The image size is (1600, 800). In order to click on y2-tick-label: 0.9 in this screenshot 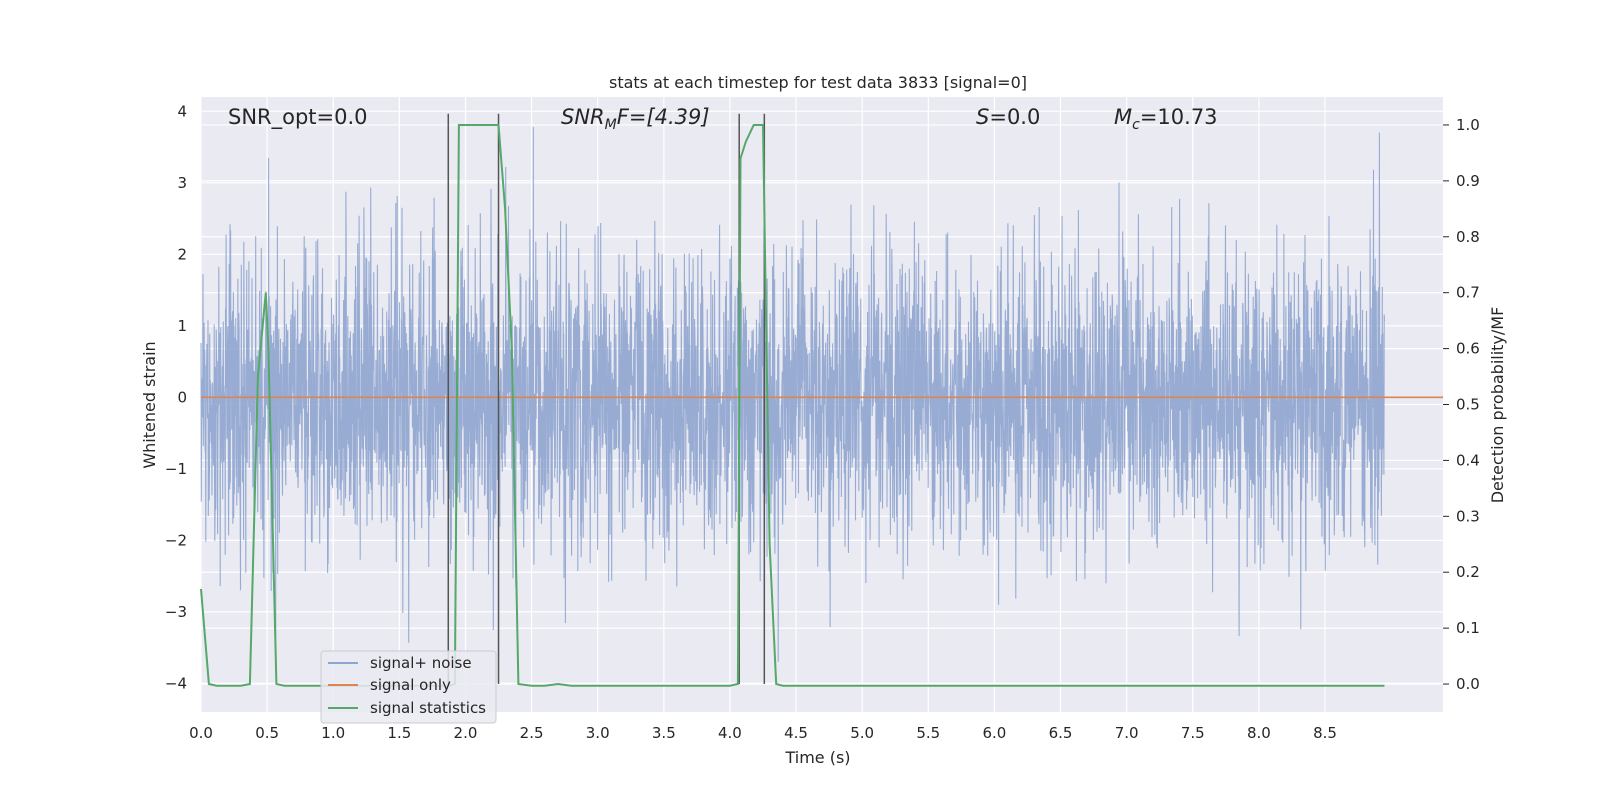, I will do `click(1468, 181)`.